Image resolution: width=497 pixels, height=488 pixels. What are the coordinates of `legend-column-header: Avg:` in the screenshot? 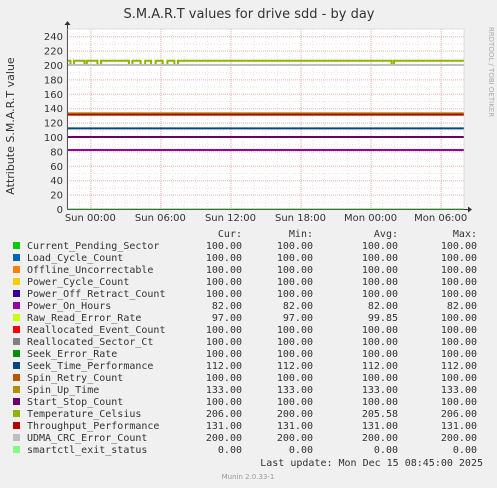 It's located at (386, 234).